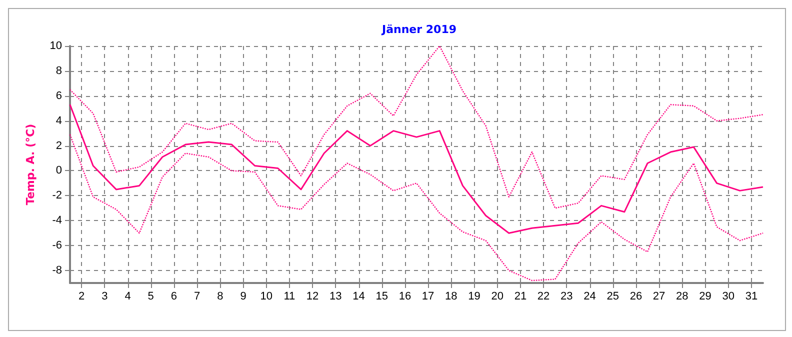  Describe the element at coordinates (59, 146) in the screenshot. I see `y-tick-label: 2` at that location.